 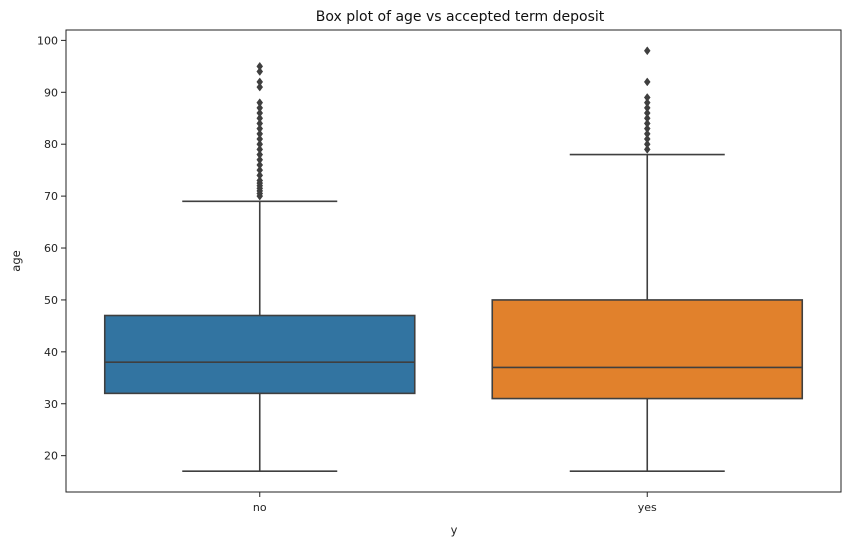 What do you see at coordinates (51, 404) in the screenshot?
I see `y-tick-label: 30` at bounding box center [51, 404].